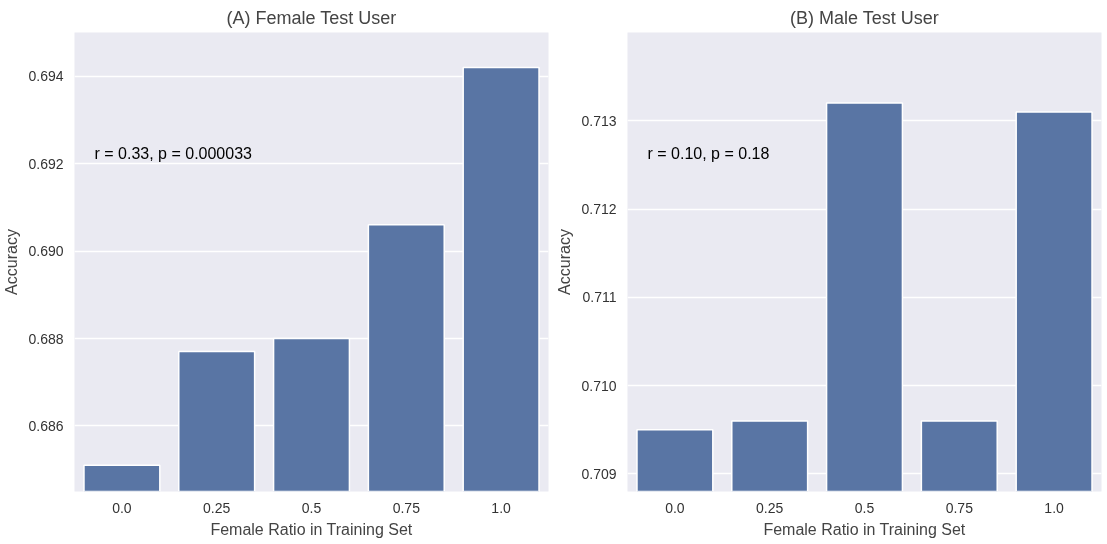 The image size is (1107, 544). Describe the element at coordinates (599, 120) in the screenshot. I see `y-tick-label: 0.713` at that location.